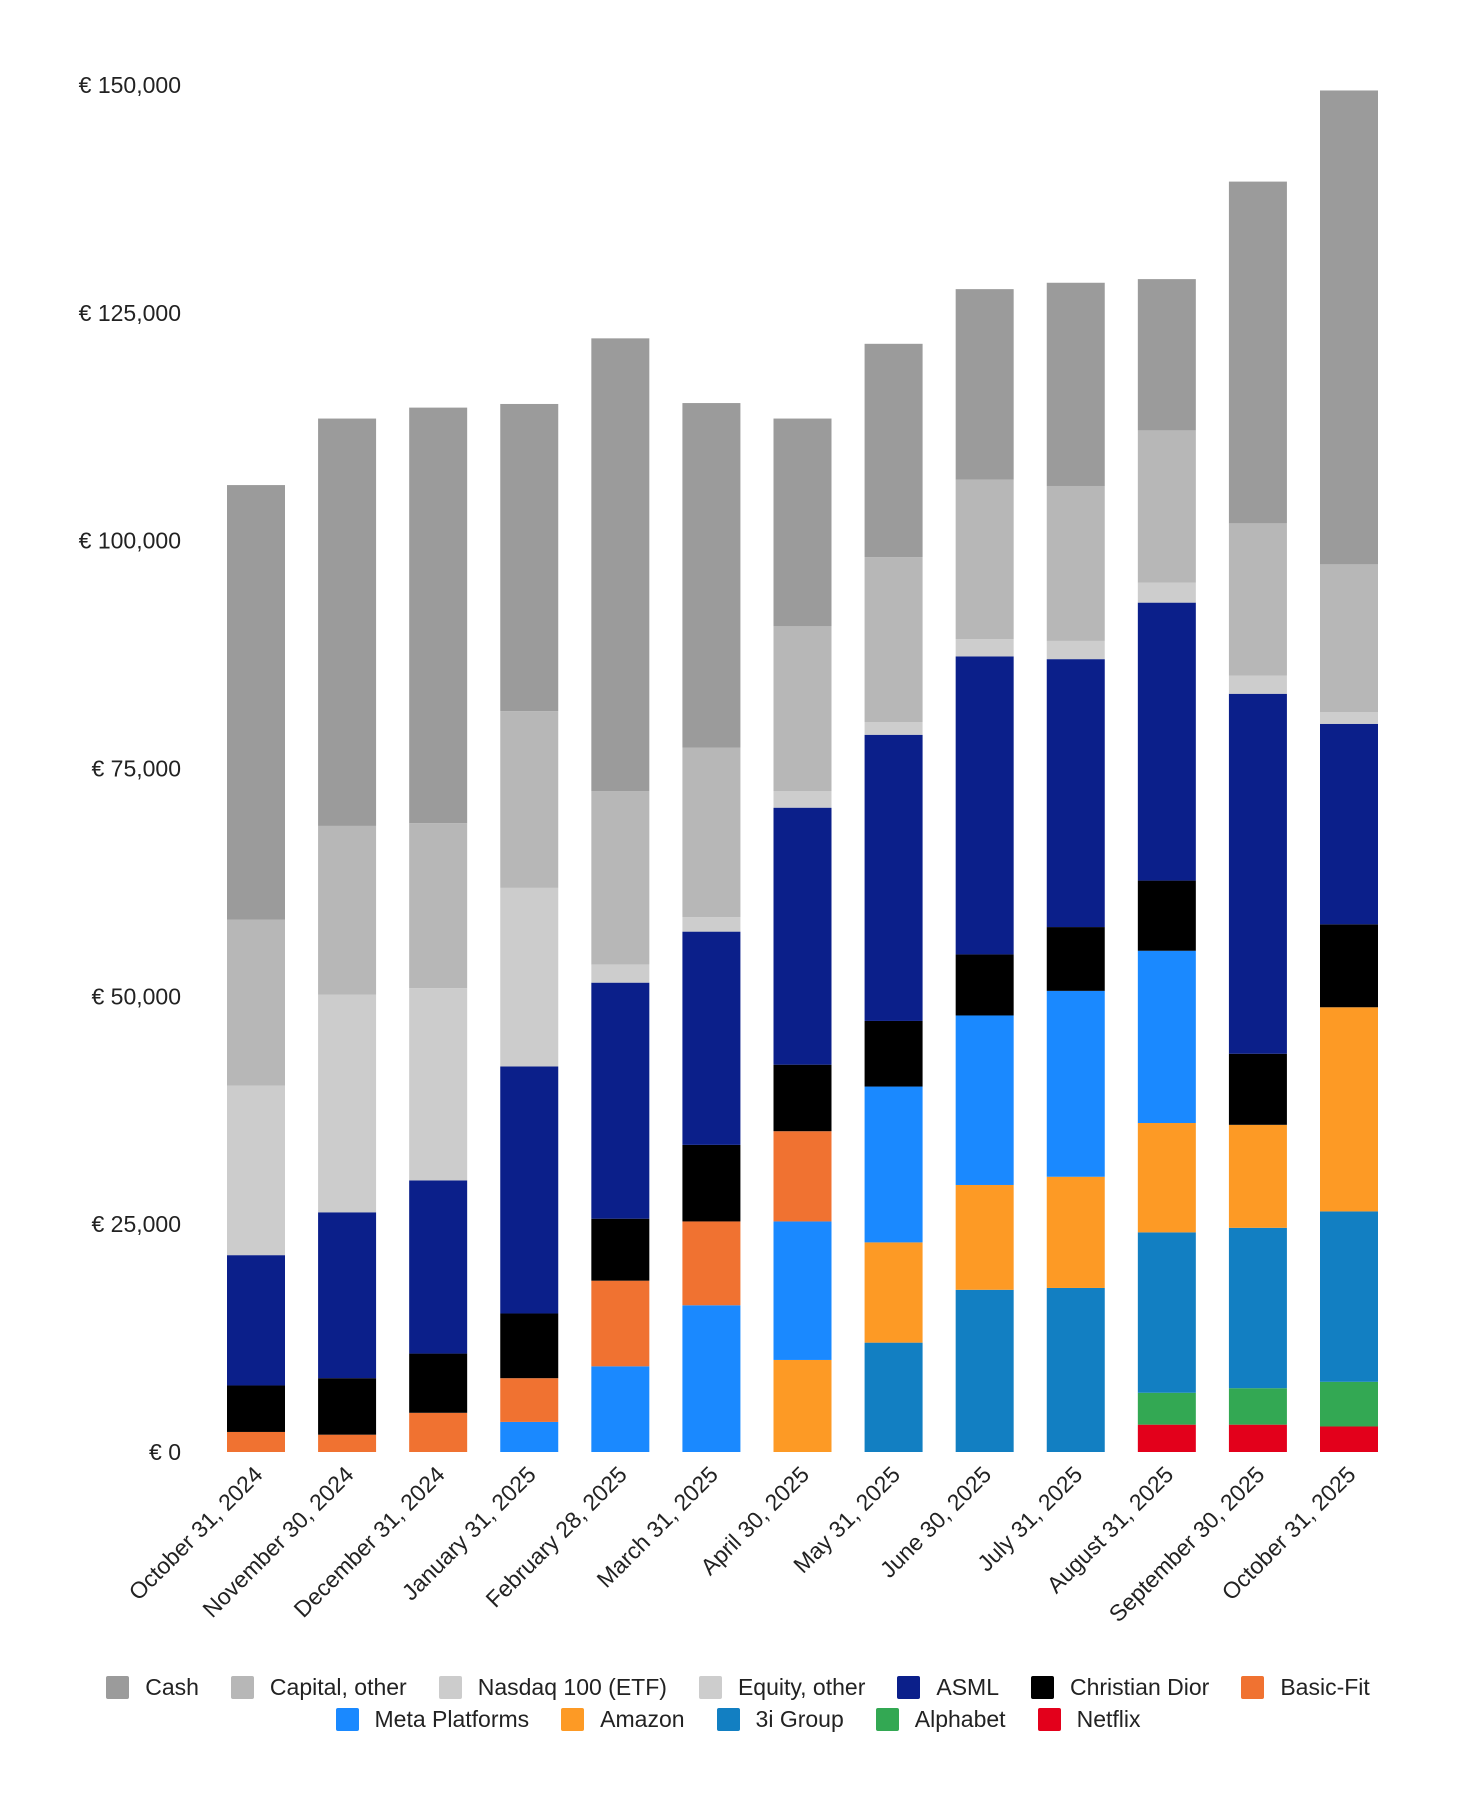 The width and height of the screenshot is (1476, 1800). I want to click on legend-label: Christian Dior, so click(1140, 1687).